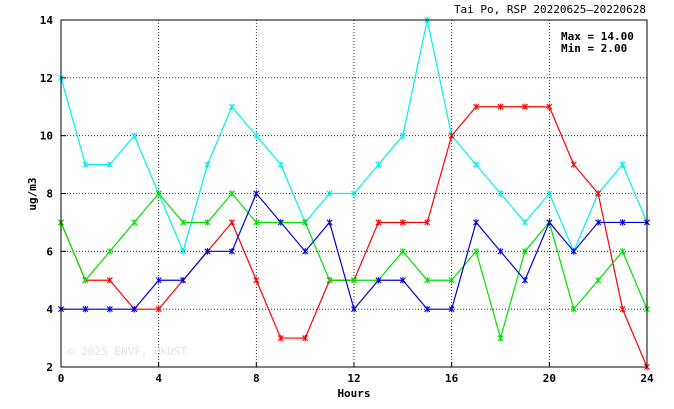  I want to click on x-tick-label: 16, so click(452, 378).